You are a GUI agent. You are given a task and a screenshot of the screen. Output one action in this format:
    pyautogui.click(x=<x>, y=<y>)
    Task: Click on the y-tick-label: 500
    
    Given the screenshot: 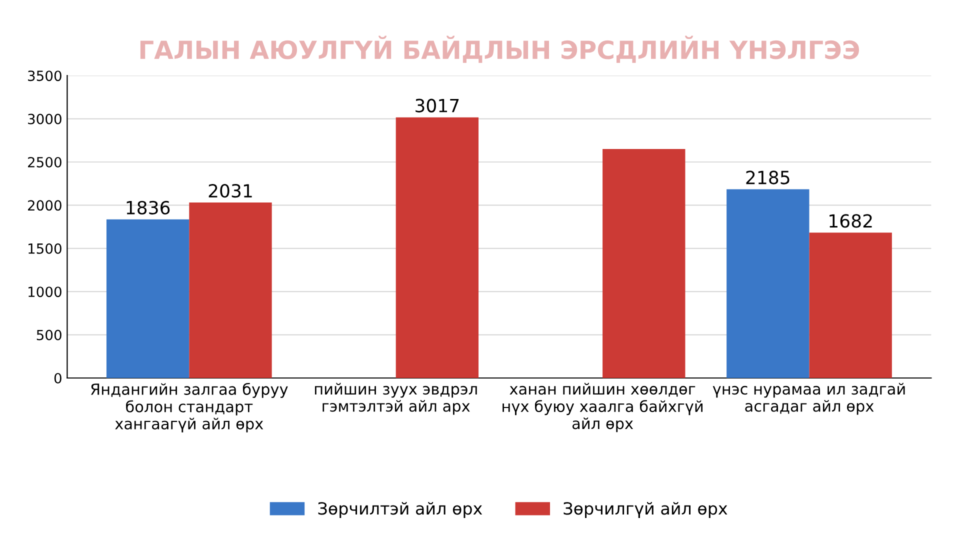 What is the action you would take?
    pyautogui.click(x=49, y=335)
    